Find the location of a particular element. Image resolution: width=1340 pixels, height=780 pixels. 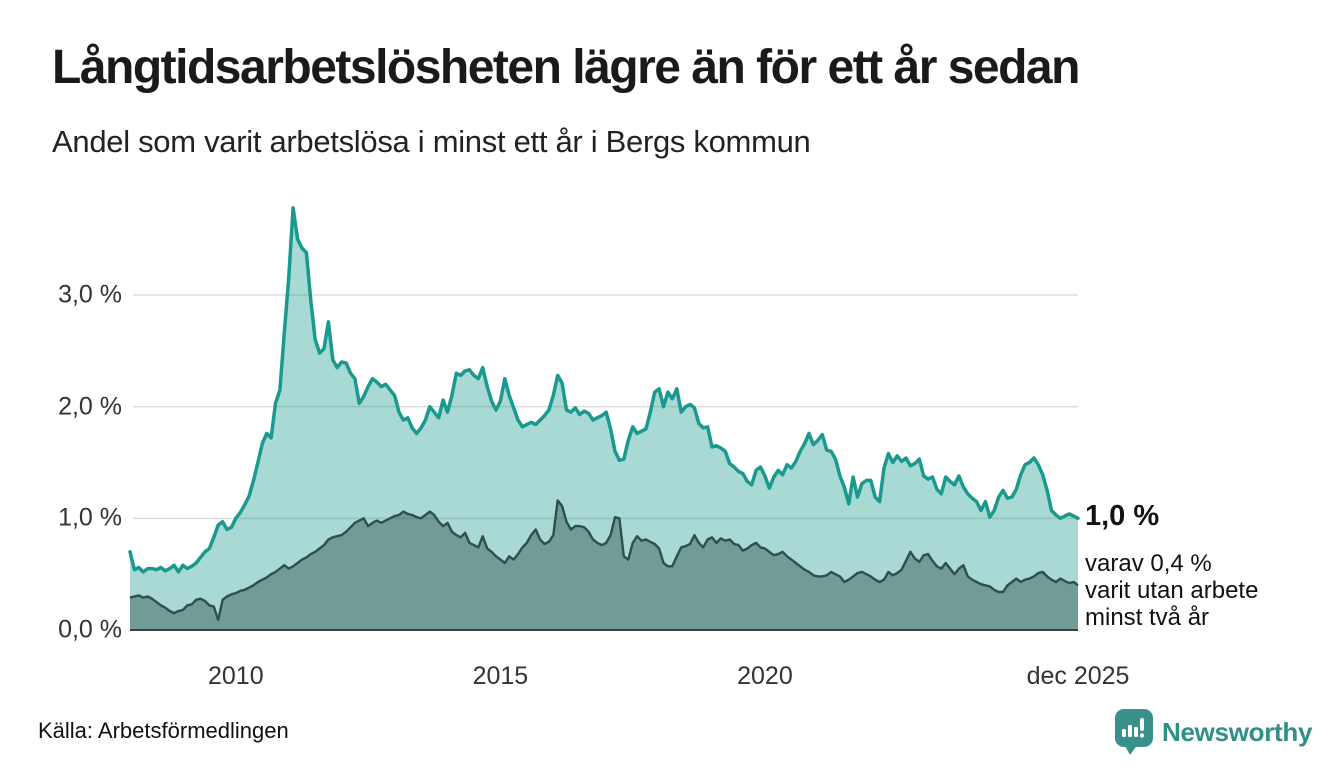

x-tick-label: dec 2025 is located at coordinates (1078, 676).